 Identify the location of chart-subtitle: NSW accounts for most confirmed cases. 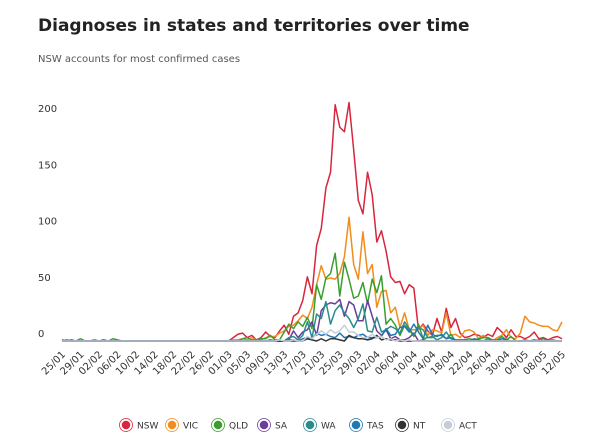
(139, 59).